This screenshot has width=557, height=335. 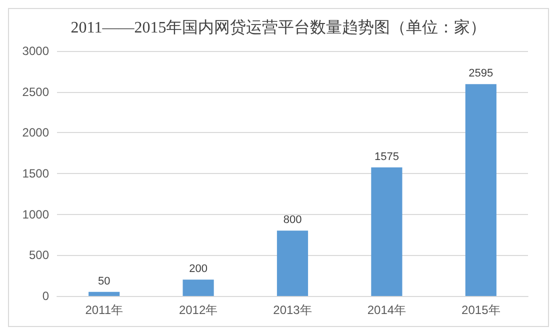 What do you see at coordinates (104, 281) in the screenshot?
I see `data-label: 50` at bounding box center [104, 281].